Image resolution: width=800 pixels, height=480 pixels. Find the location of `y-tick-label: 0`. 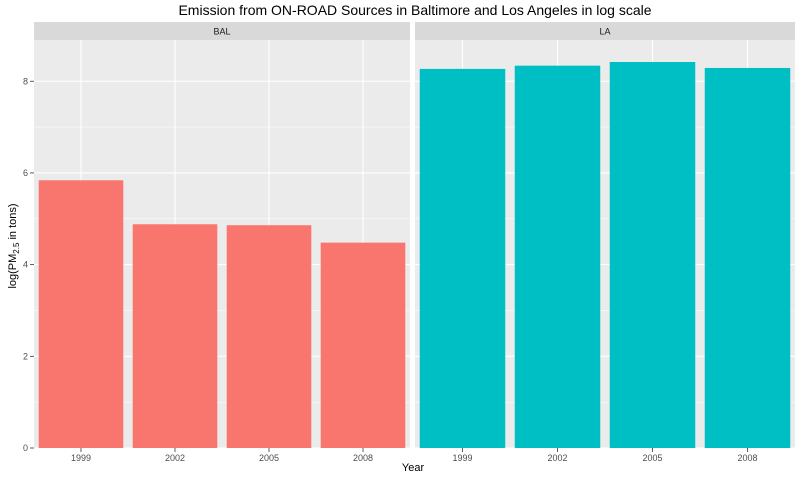

y-tick-label: 0 is located at coordinates (25, 448).